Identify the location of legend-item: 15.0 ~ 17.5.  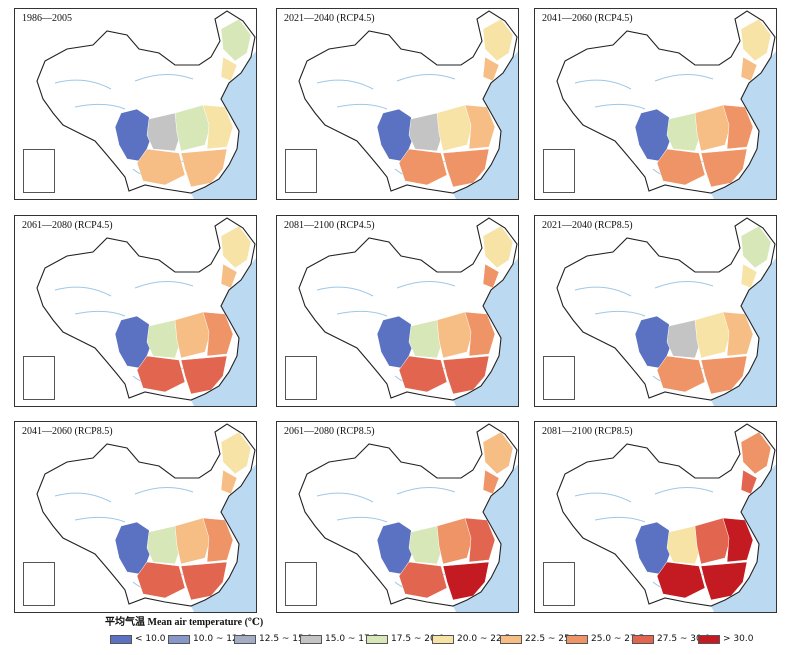
(339, 639).